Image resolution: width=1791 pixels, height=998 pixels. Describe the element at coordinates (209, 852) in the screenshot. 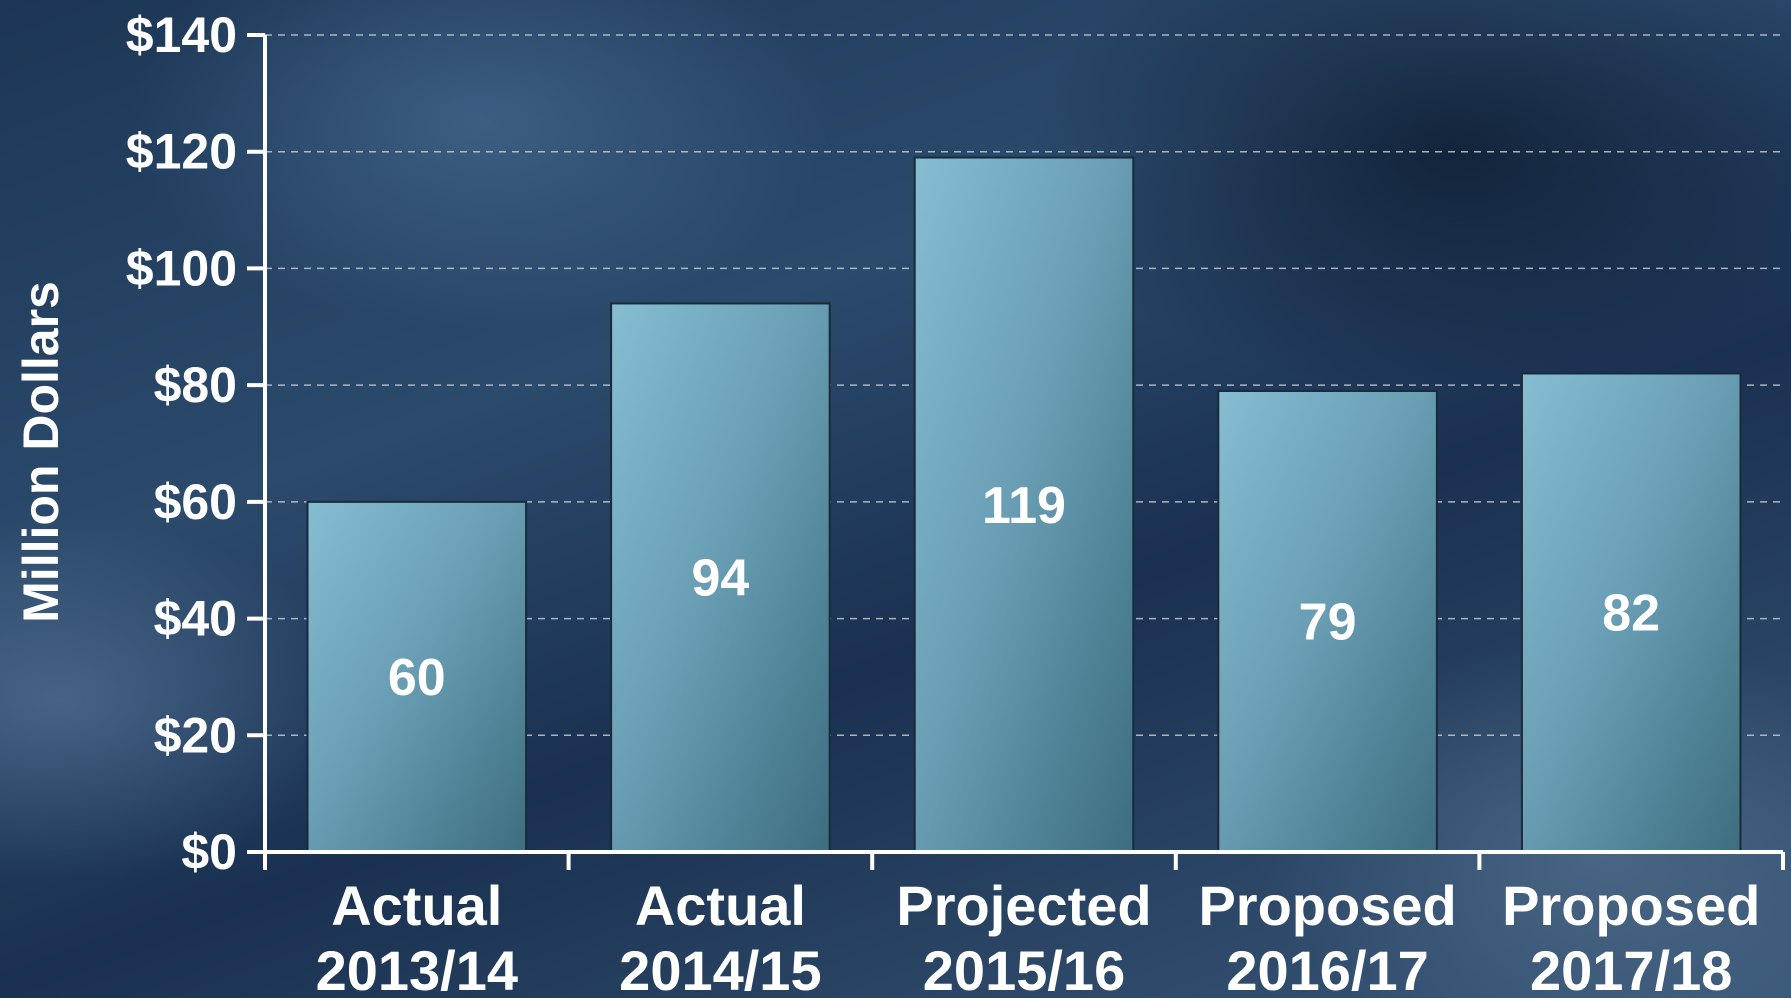

I see `y-tick-label: $0` at that location.